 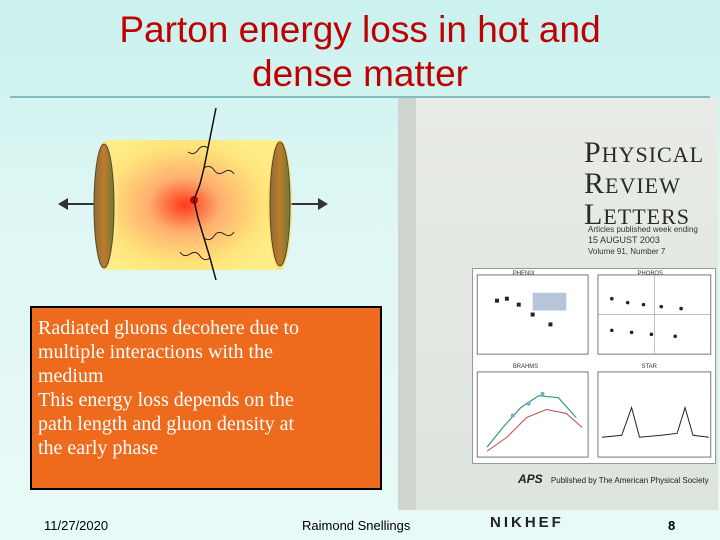 What do you see at coordinates (323, 204) in the screenshot?
I see `beam-arrow-right-icon` at bounding box center [323, 204].